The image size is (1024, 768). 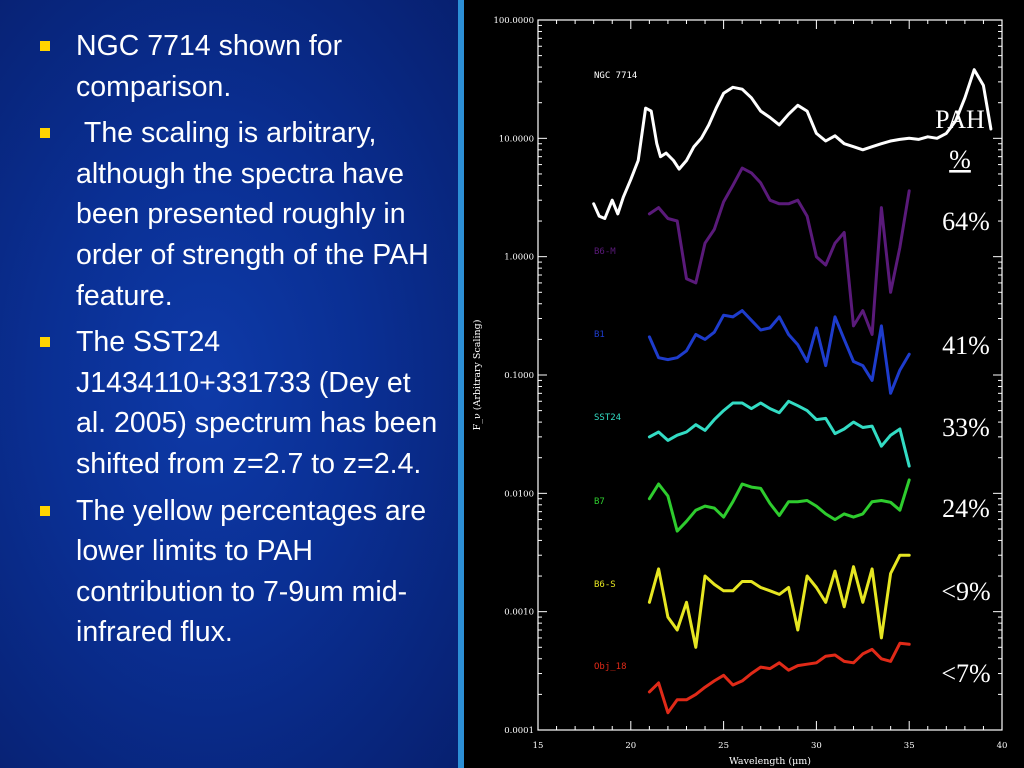 What do you see at coordinates (909, 746) in the screenshot?
I see `x-tick-label: 35` at bounding box center [909, 746].